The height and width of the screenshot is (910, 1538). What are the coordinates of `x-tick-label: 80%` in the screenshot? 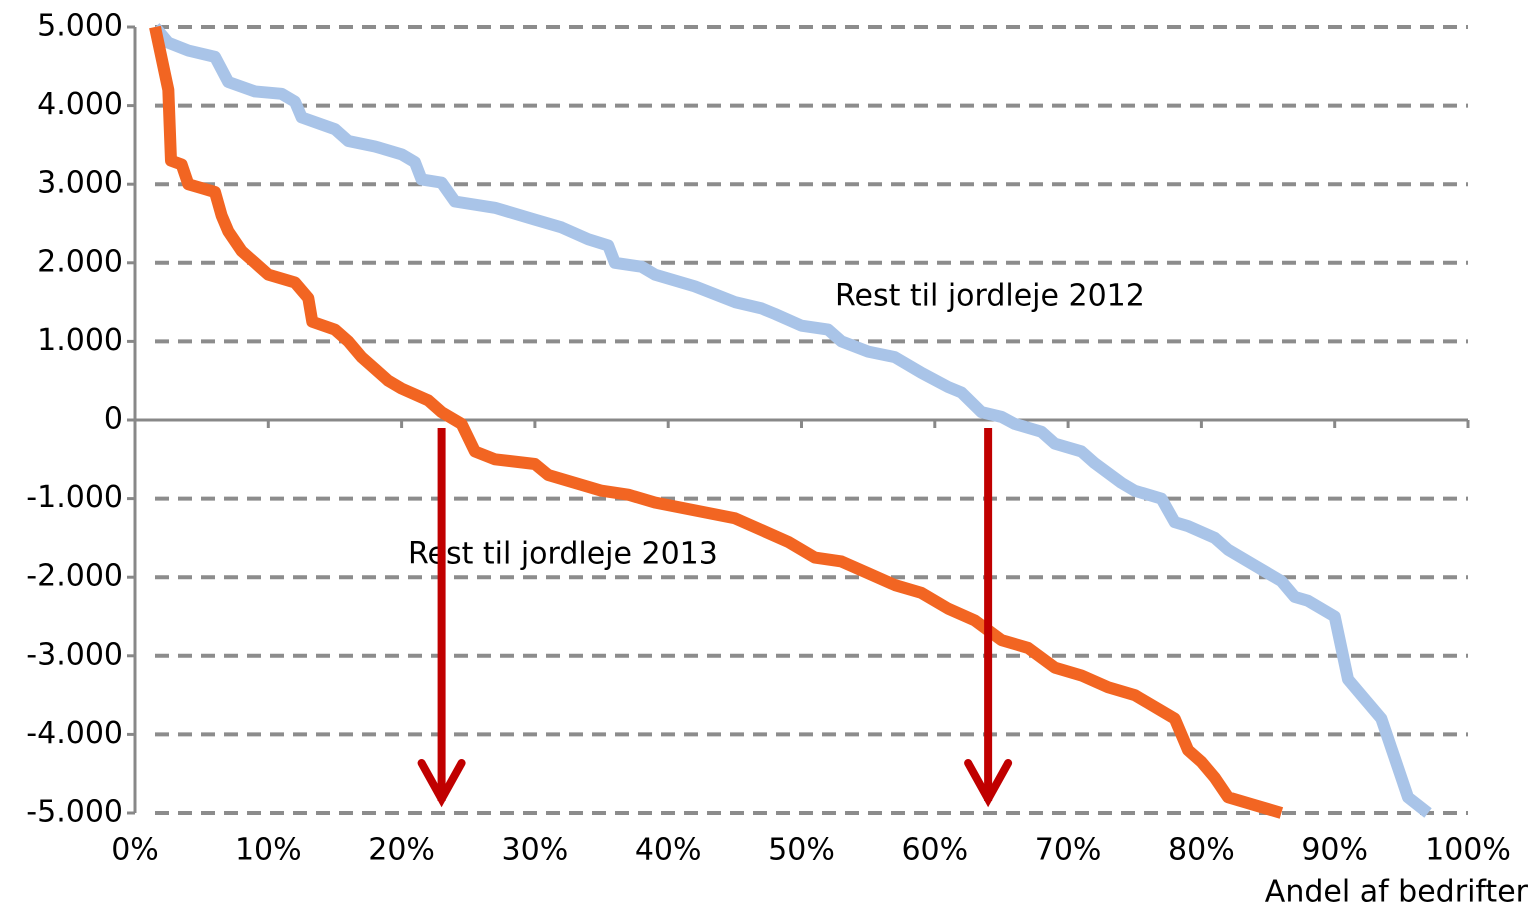 It's located at (1201, 850).